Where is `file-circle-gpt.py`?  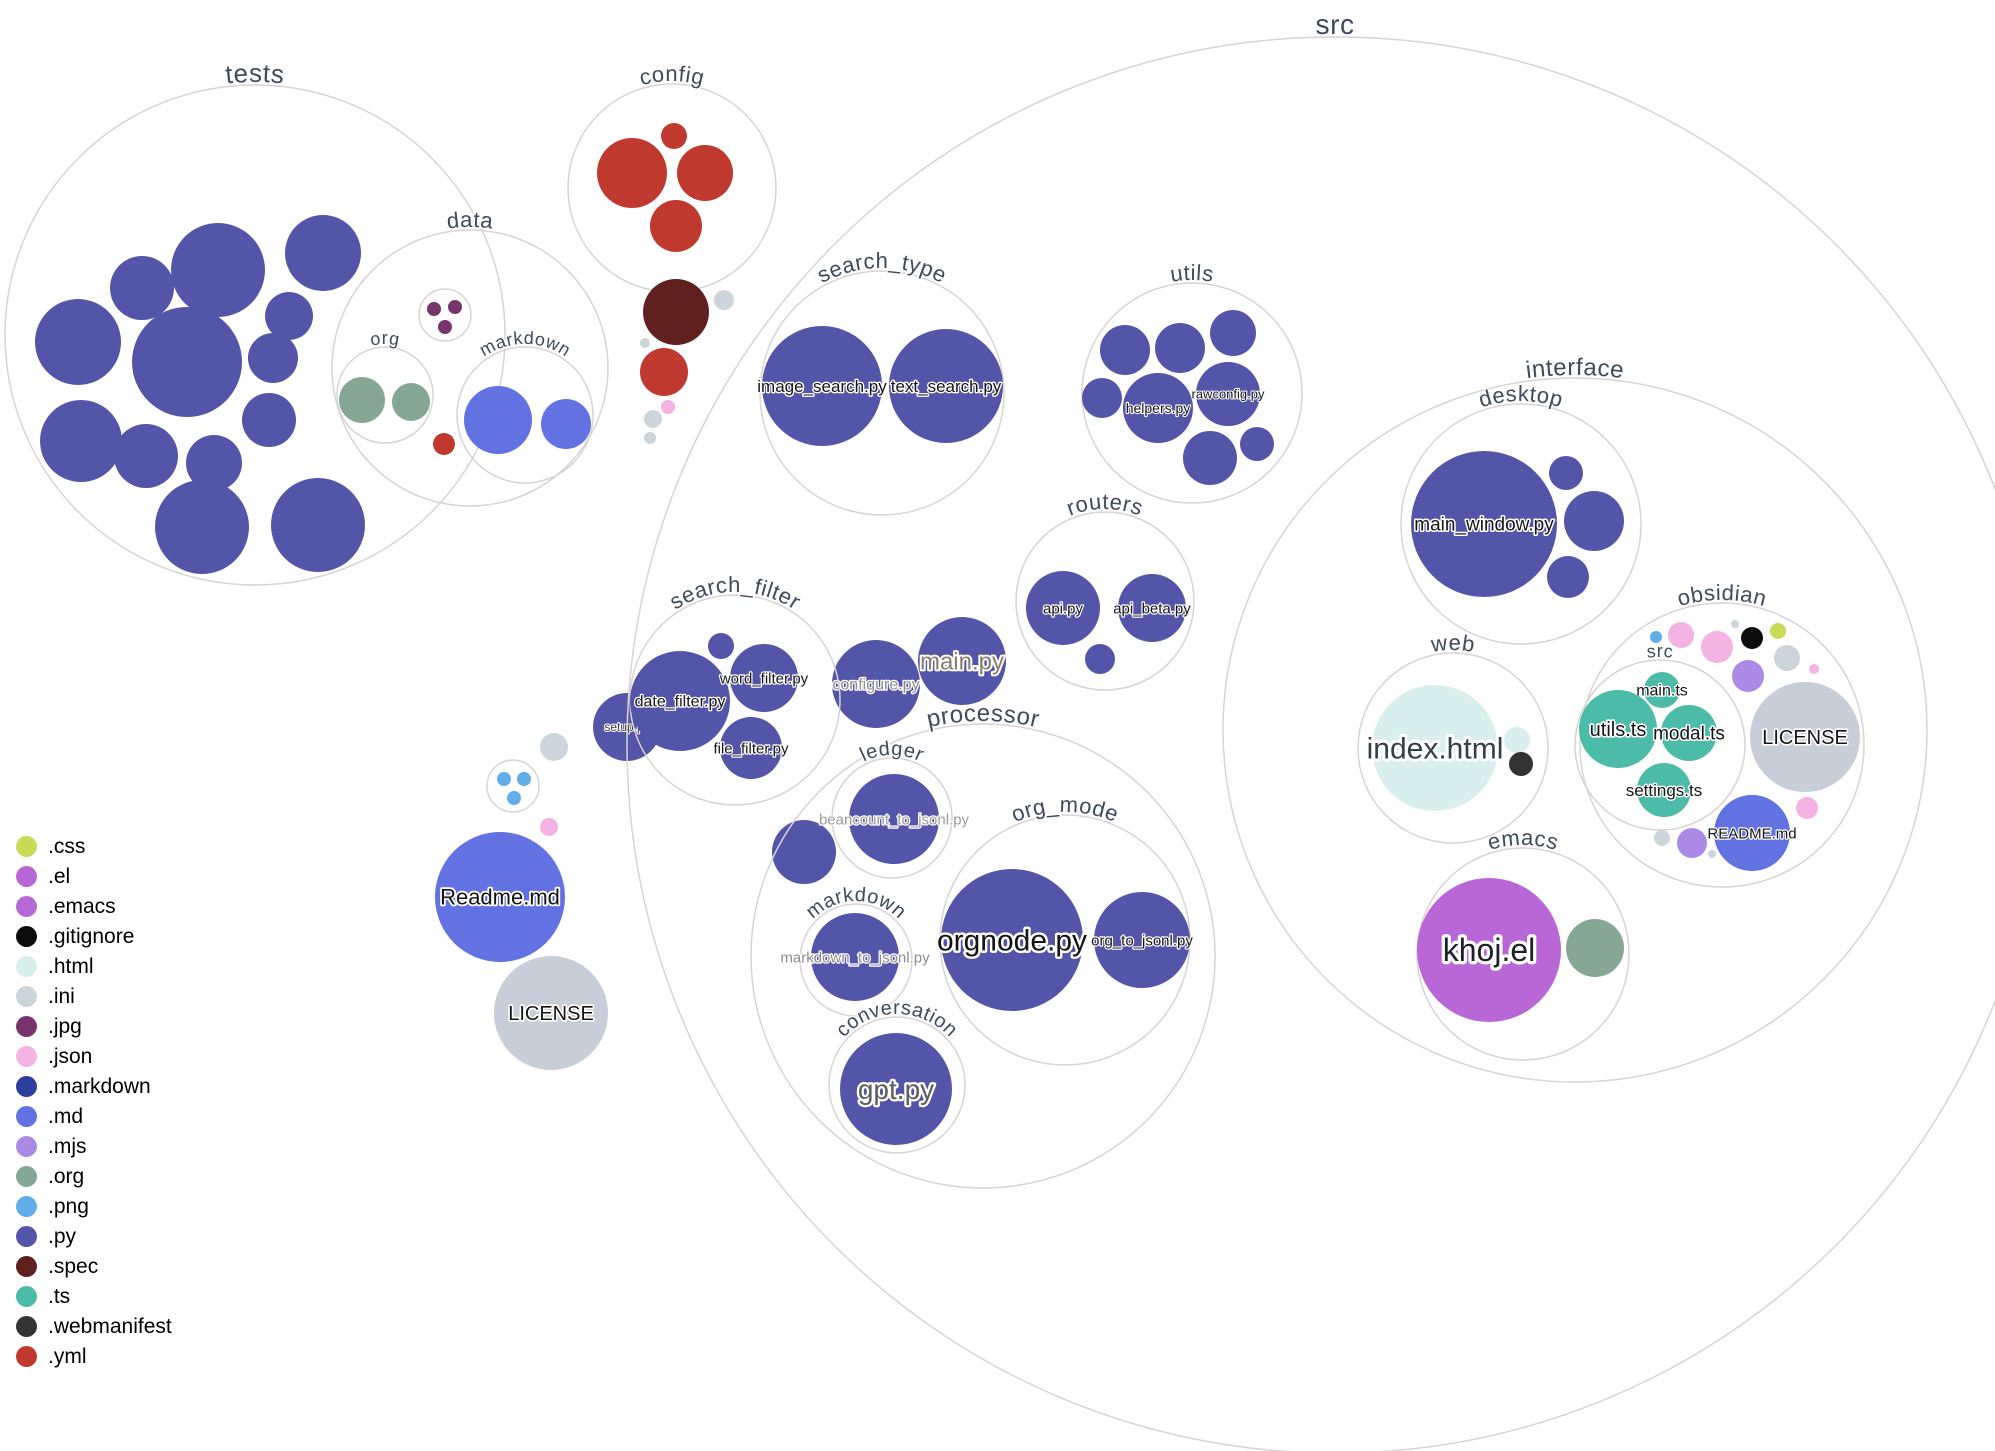 file-circle-gpt.py is located at coordinates (896, 1089).